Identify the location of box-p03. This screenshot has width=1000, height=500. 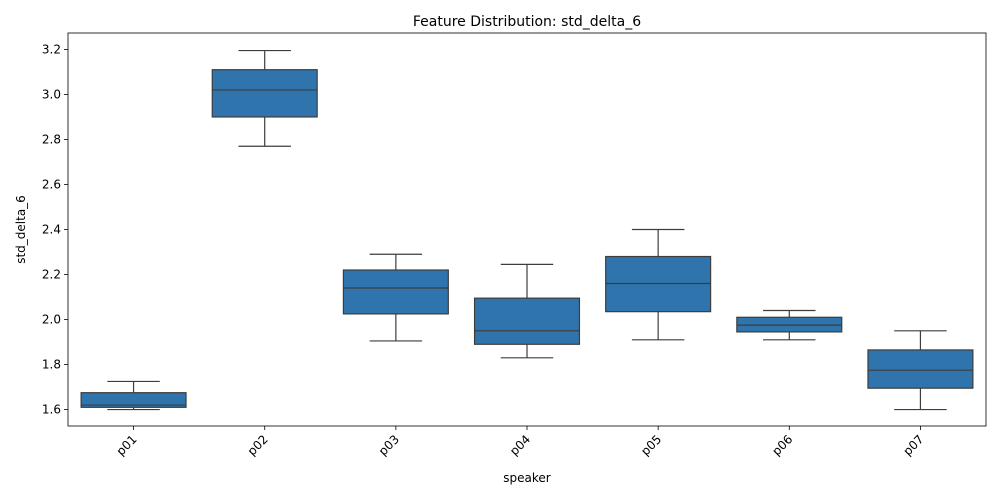
(395, 297).